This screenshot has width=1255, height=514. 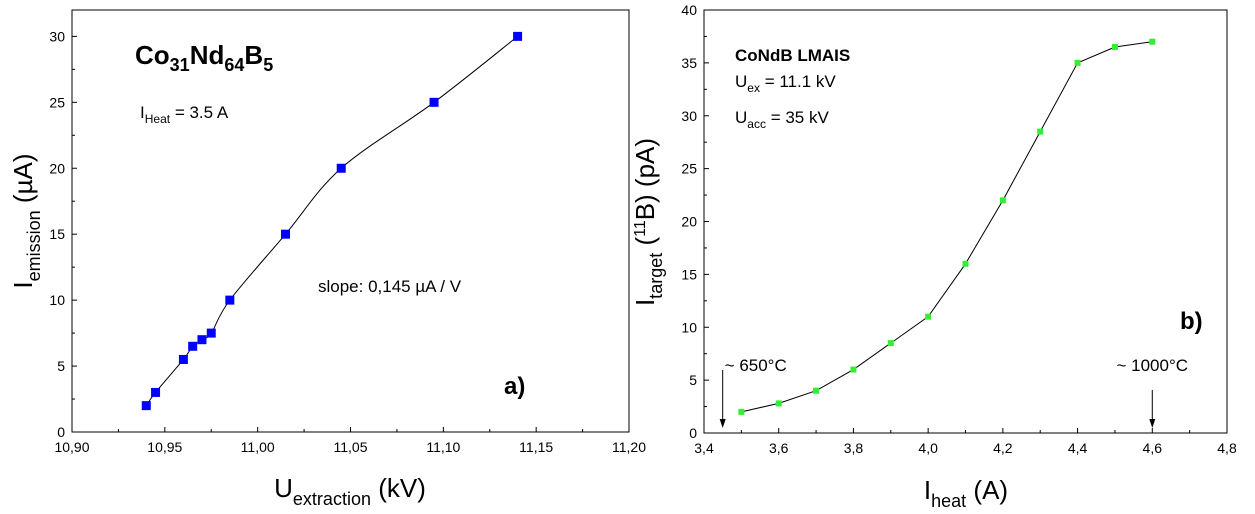 I want to click on x-tick-label: 4,4, so click(x=1078, y=448).